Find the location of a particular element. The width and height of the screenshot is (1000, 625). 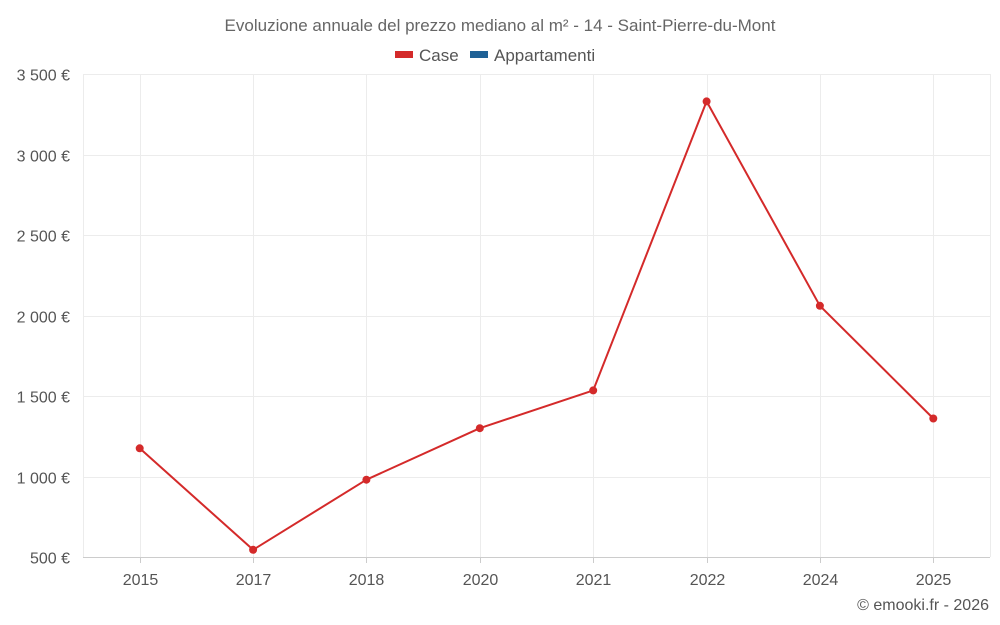

x-tick-label: 2018 is located at coordinates (367, 580).